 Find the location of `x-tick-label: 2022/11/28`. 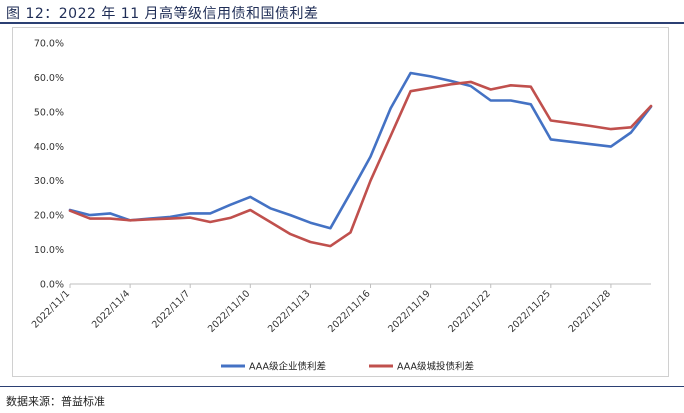

x-tick-label: 2022/11/28 is located at coordinates (590, 311).